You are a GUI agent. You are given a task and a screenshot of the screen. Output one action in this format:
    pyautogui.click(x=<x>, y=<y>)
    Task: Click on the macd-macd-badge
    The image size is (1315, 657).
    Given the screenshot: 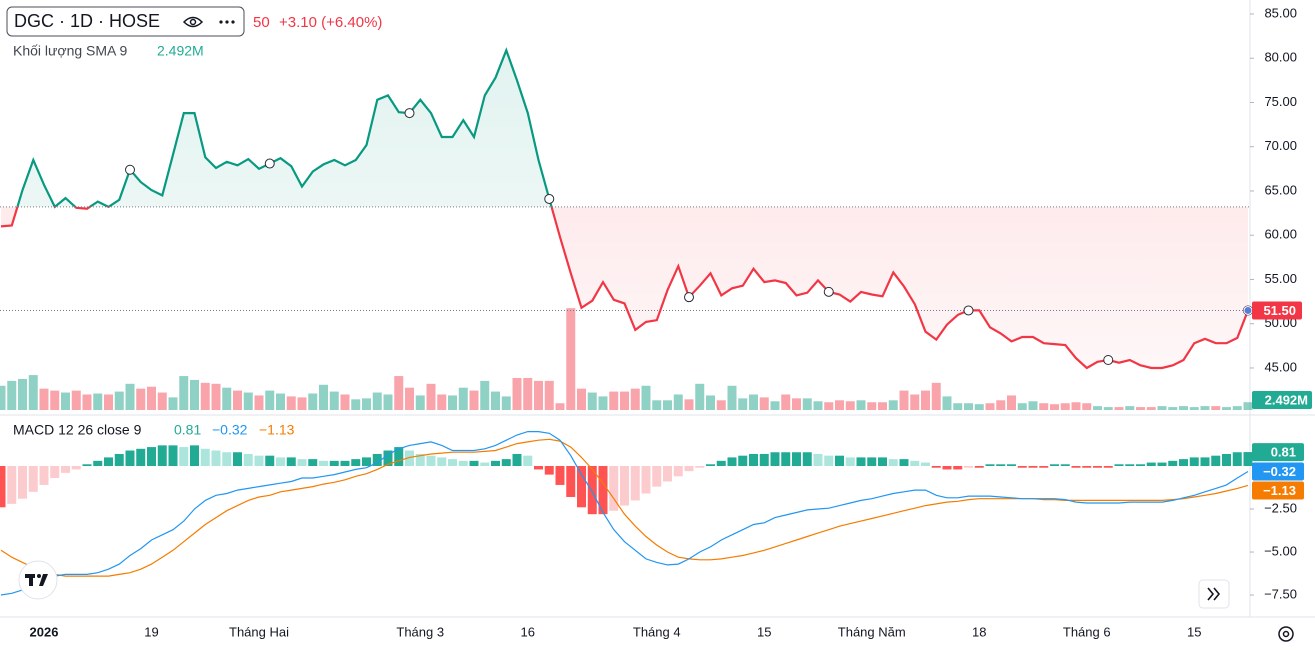 What is the action you would take?
    pyautogui.click(x=1278, y=471)
    